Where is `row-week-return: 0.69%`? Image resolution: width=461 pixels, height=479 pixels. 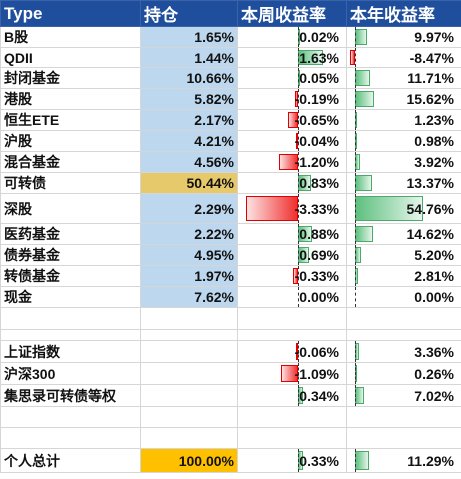
row-week-return: 0.69% is located at coordinates (292, 255).